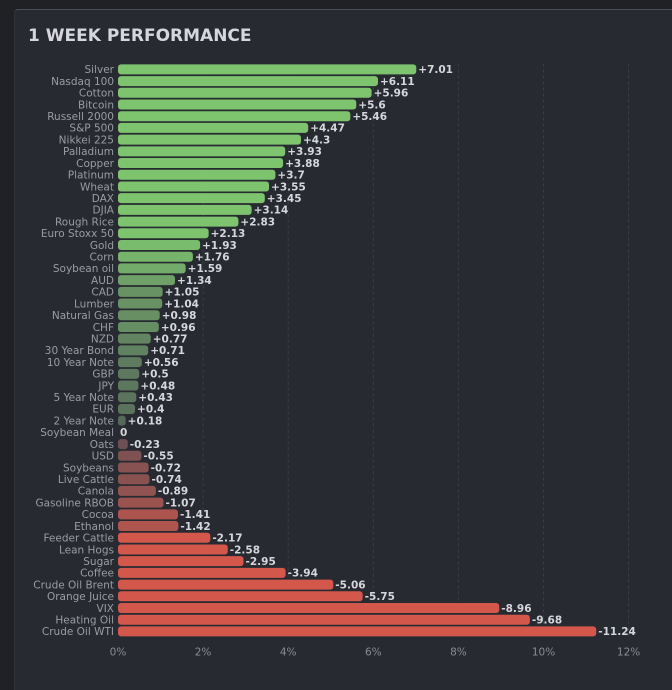 The height and width of the screenshot is (690, 672). I want to click on category-label: Wheat, so click(97, 187).